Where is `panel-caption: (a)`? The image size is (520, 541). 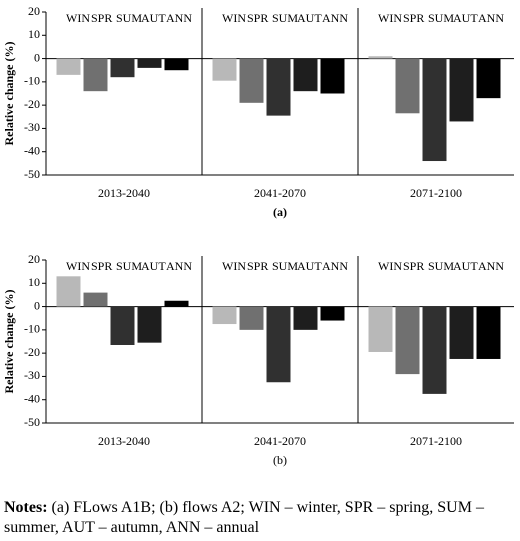
panel-caption: (a) is located at coordinates (280, 212).